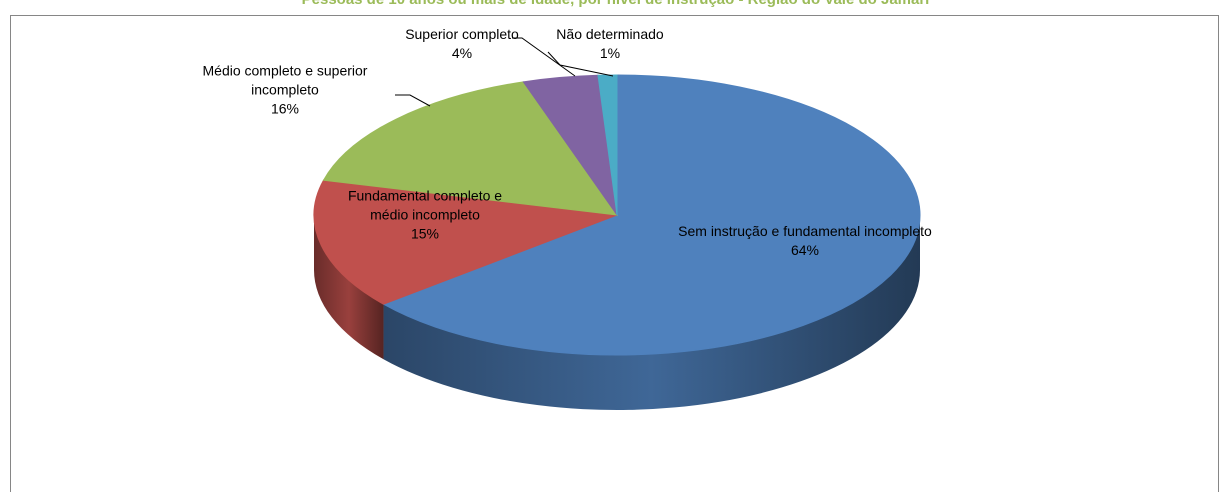 The height and width of the screenshot is (492, 1231). Describe the element at coordinates (285, 80) in the screenshot. I see `category-label: Médio completo e superior incompleto` at that location.